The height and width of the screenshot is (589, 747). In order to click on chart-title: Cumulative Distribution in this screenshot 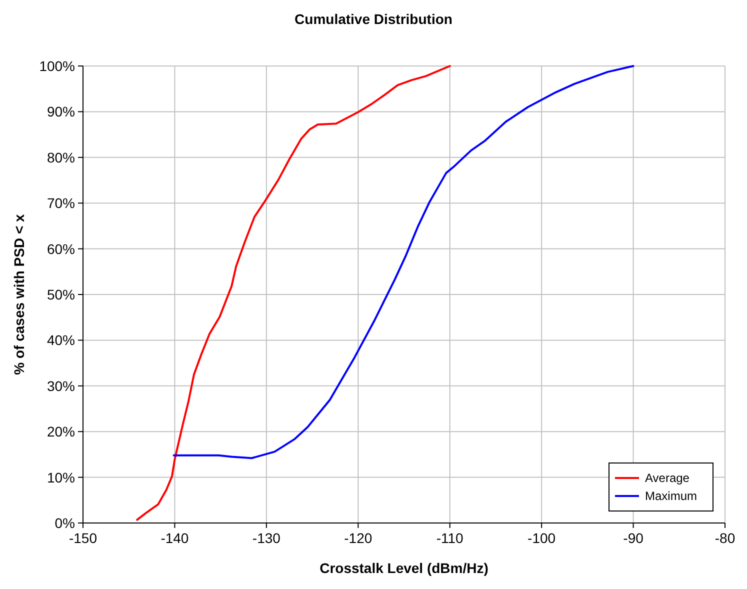, I will do `click(373, 19)`.